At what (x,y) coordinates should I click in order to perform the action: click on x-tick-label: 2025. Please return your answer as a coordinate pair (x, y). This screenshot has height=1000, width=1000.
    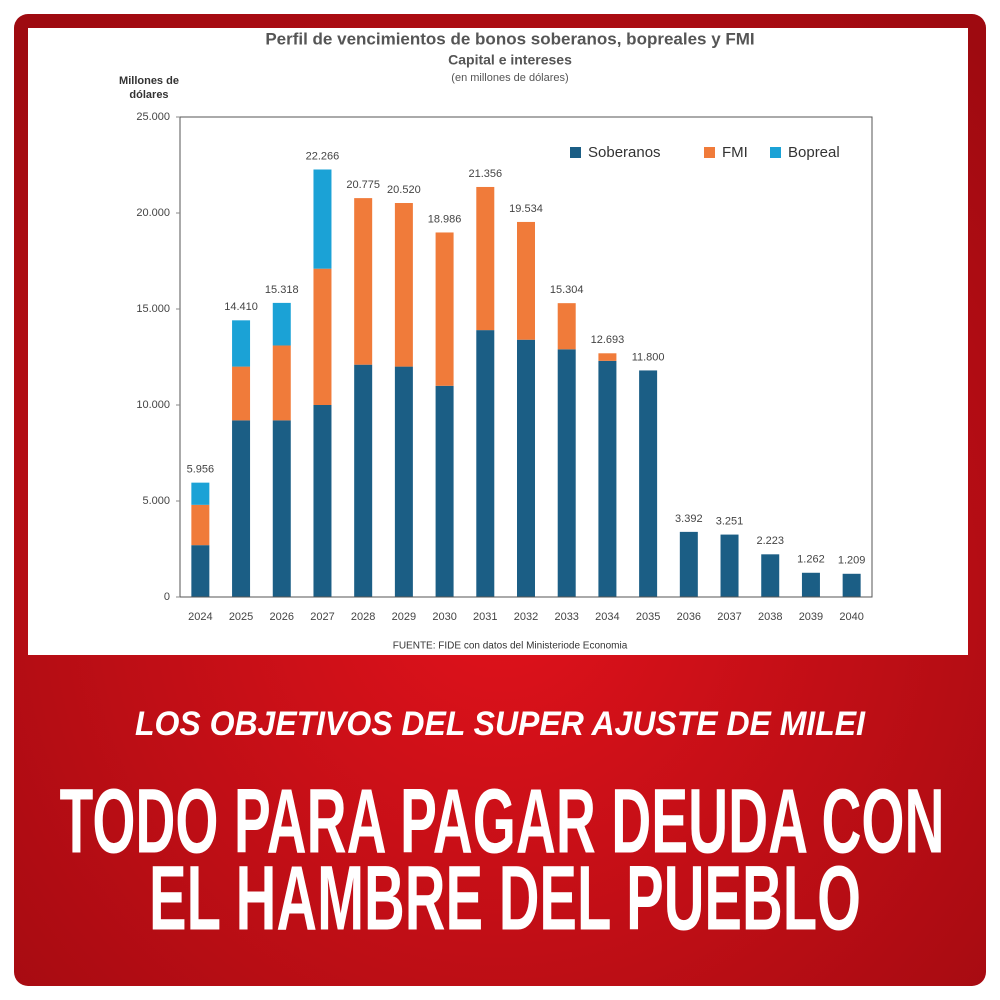
    Looking at the image, I should click on (241, 617).